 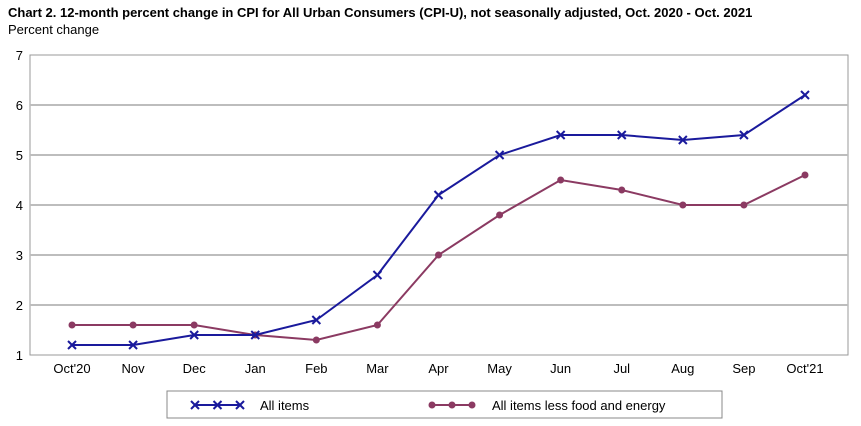 What do you see at coordinates (19, 205) in the screenshot?
I see `y-tick-label: 4` at bounding box center [19, 205].